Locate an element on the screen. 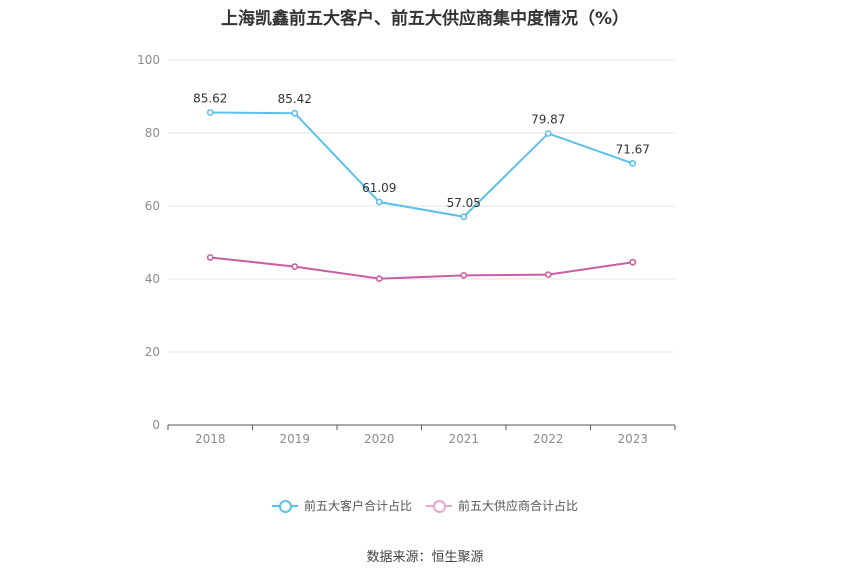 The width and height of the screenshot is (850, 575). legend: 前五大客户合计占比 前五大供应商合计占比 is located at coordinates (425, 505).